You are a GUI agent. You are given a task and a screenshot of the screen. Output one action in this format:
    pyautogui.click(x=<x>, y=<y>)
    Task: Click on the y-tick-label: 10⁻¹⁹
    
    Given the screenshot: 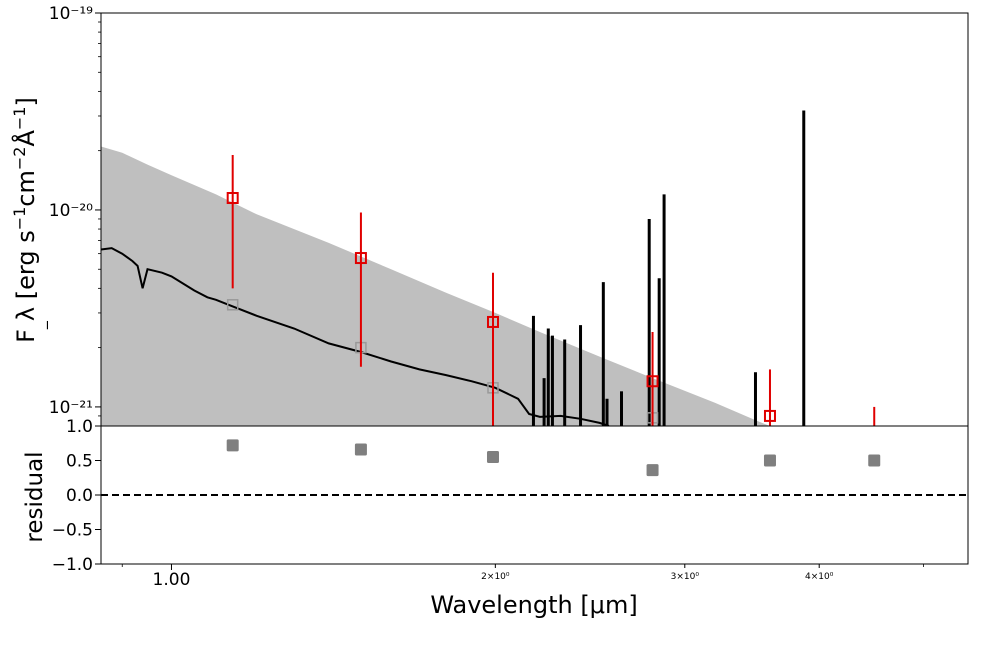 What is the action you would take?
    pyautogui.click(x=71, y=14)
    